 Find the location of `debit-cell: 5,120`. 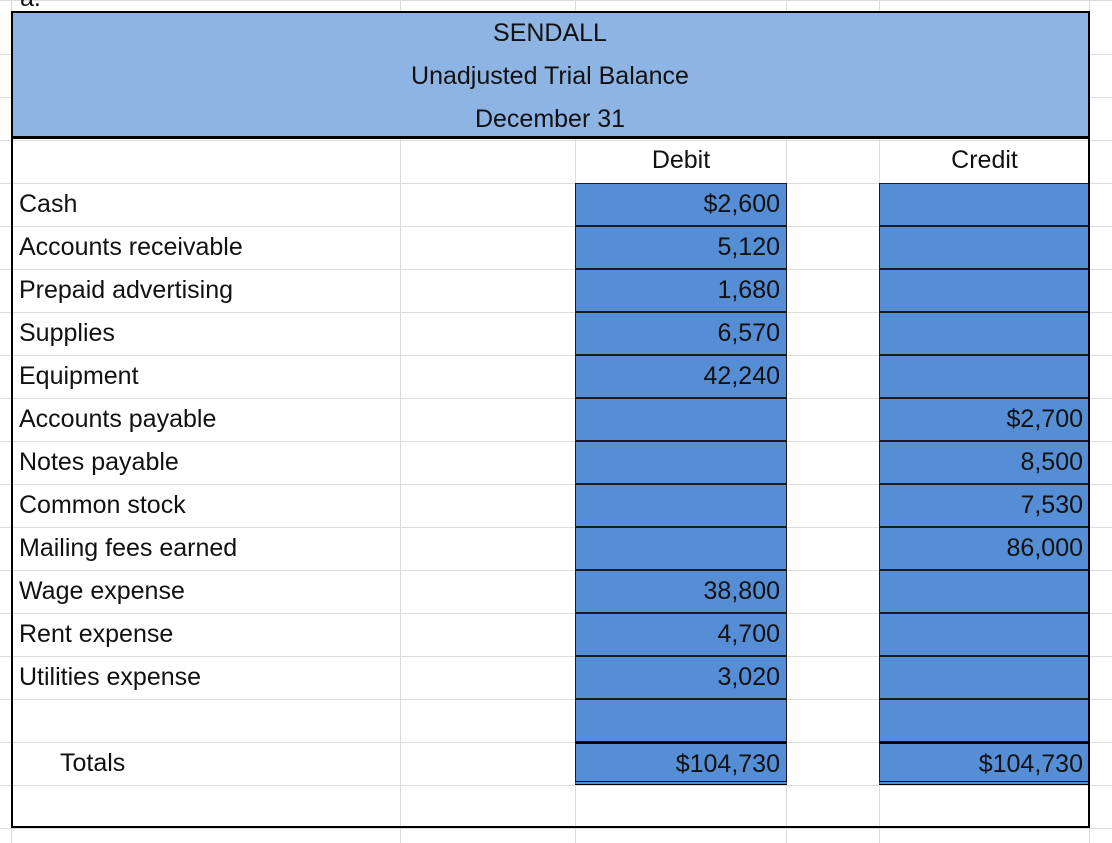

debit-cell: 5,120 is located at coordinates (681, 247).